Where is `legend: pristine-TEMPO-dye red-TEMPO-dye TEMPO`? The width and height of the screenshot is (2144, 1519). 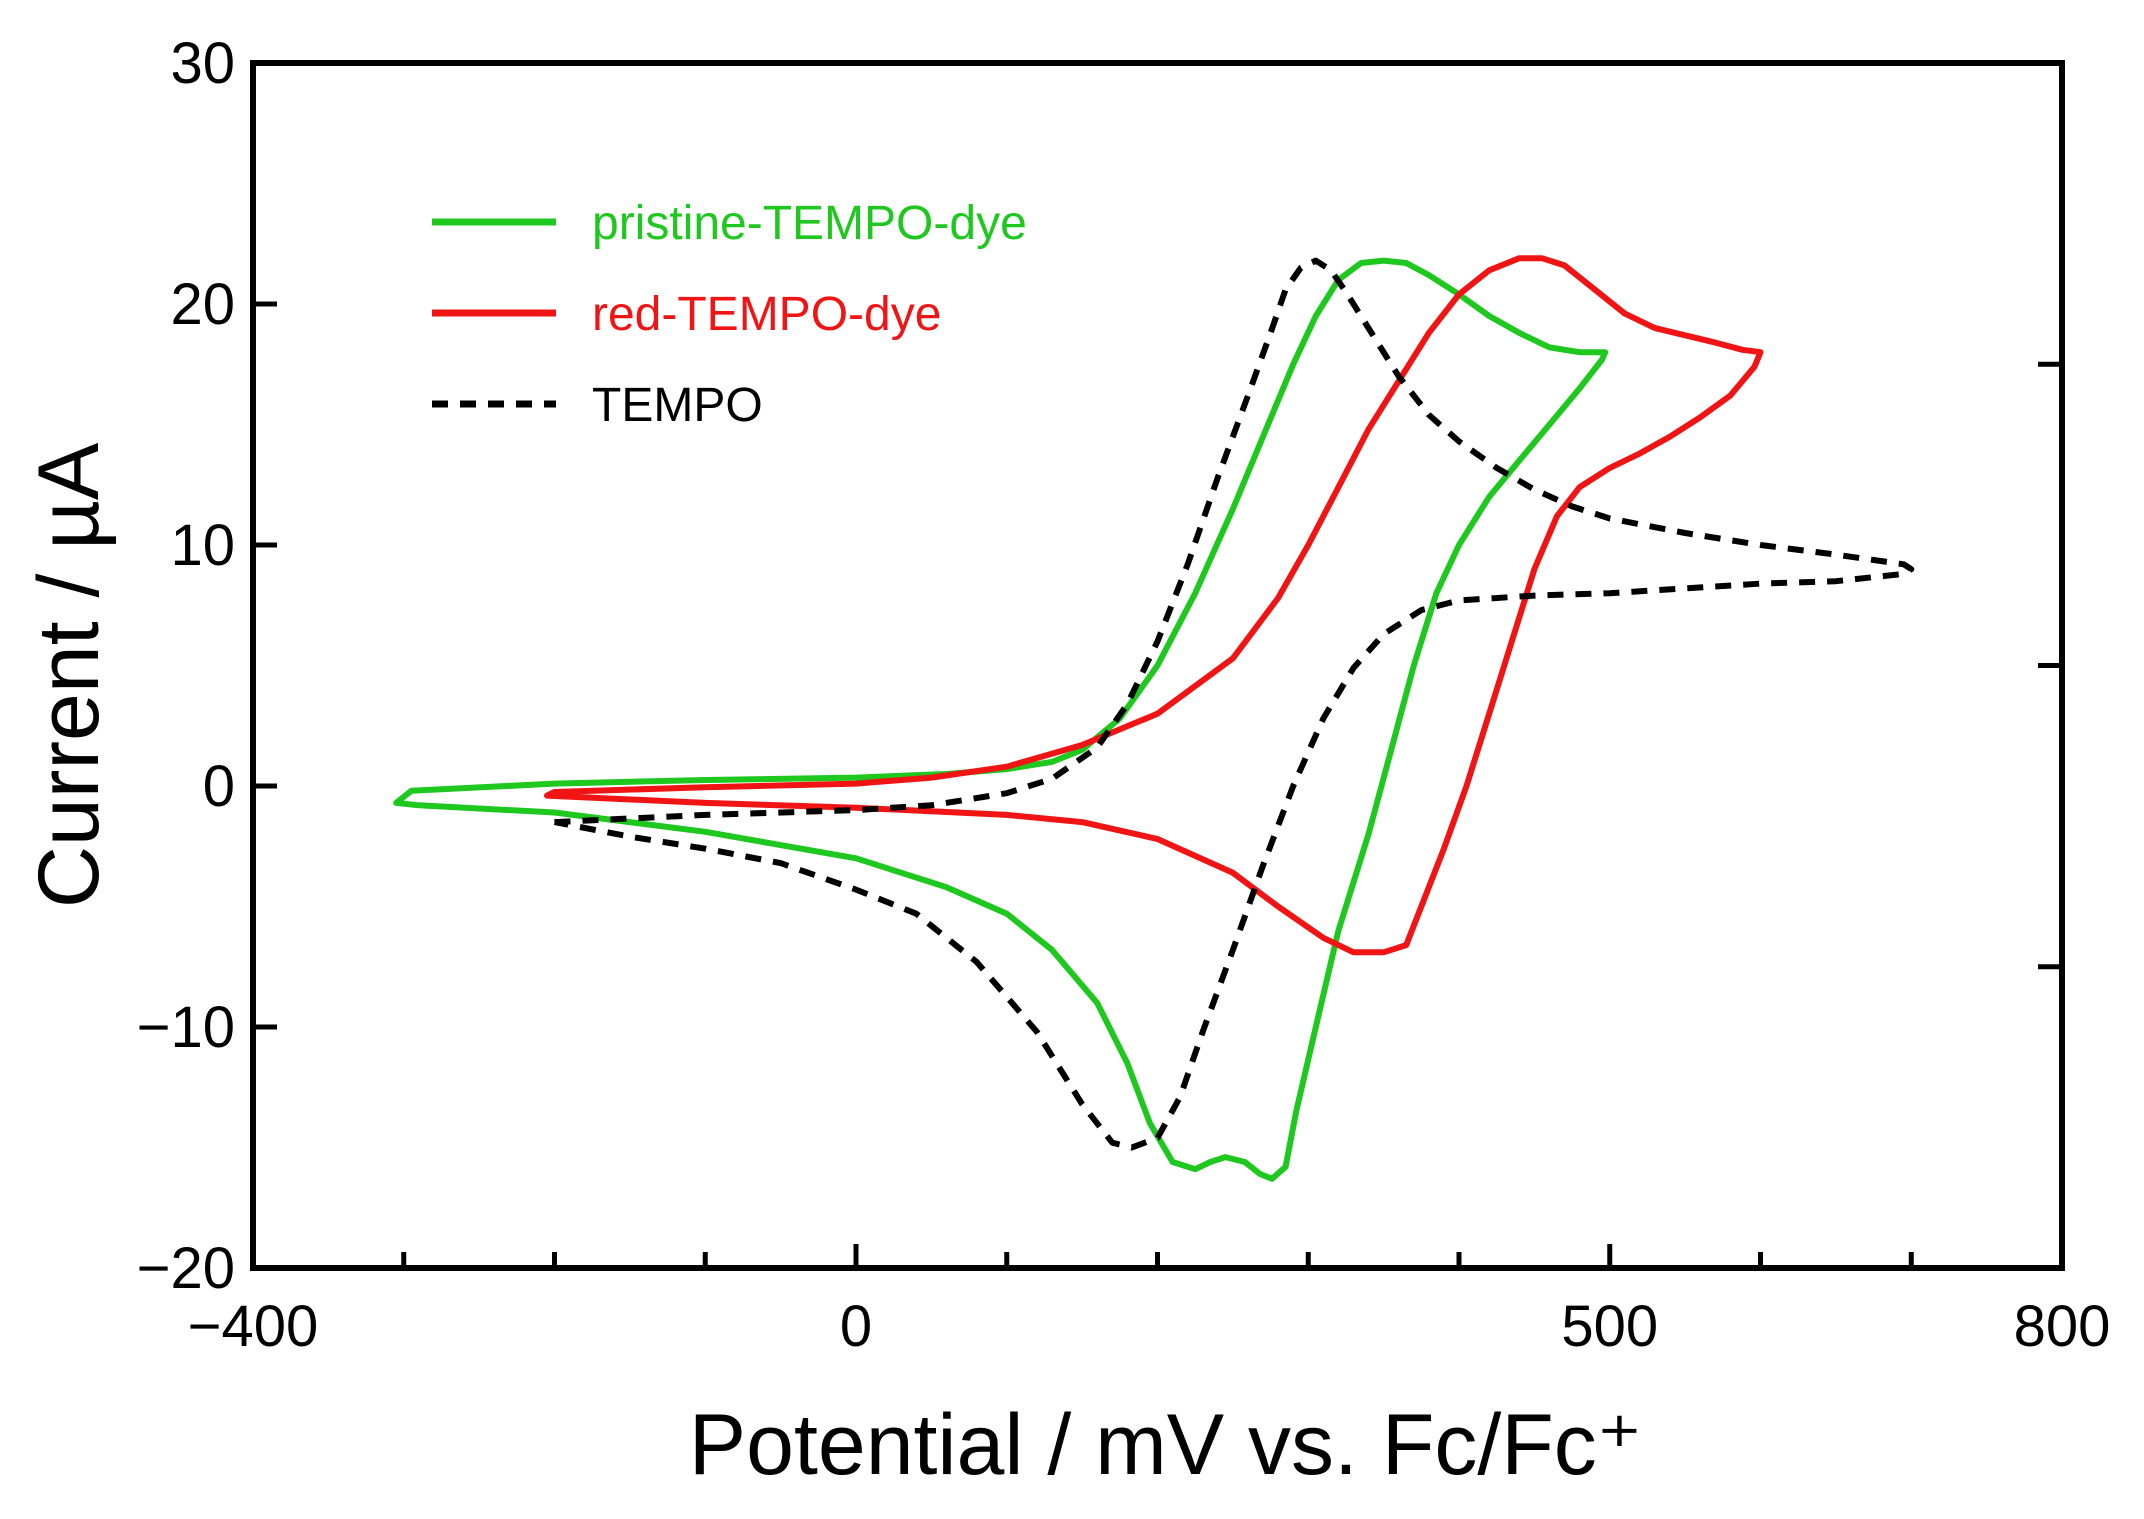
legend: pristine-TEMPO-dye red-TEMPO-dye TEMPO is located at coordinates (729, 314).